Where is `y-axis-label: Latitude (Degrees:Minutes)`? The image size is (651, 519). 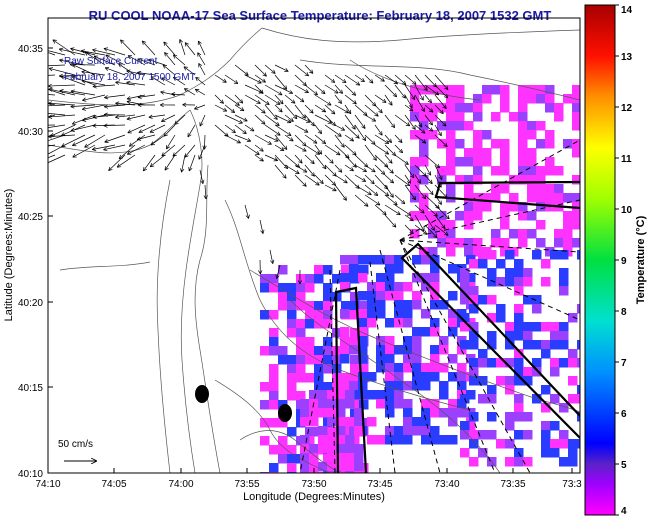
y-axis-label: Latitude (Degrees:Minutes) is located at coordinates (9, 255).